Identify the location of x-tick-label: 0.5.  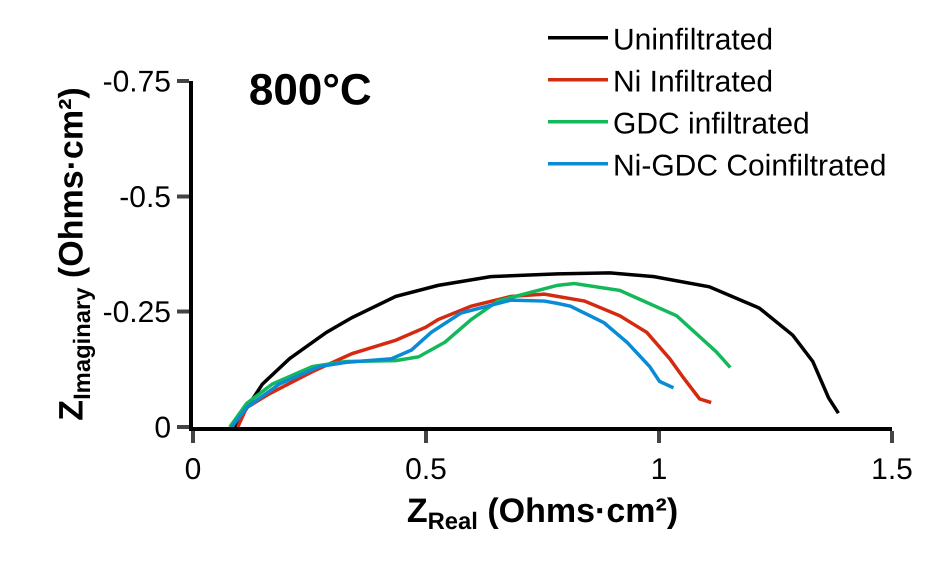
(426, 469).